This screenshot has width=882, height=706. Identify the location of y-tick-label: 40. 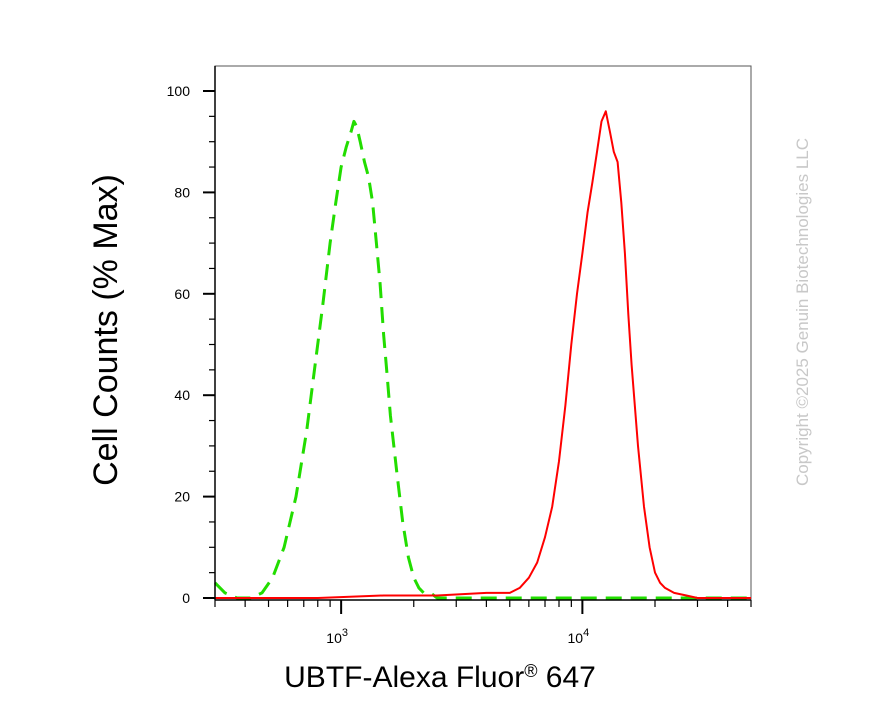
(182, 395).